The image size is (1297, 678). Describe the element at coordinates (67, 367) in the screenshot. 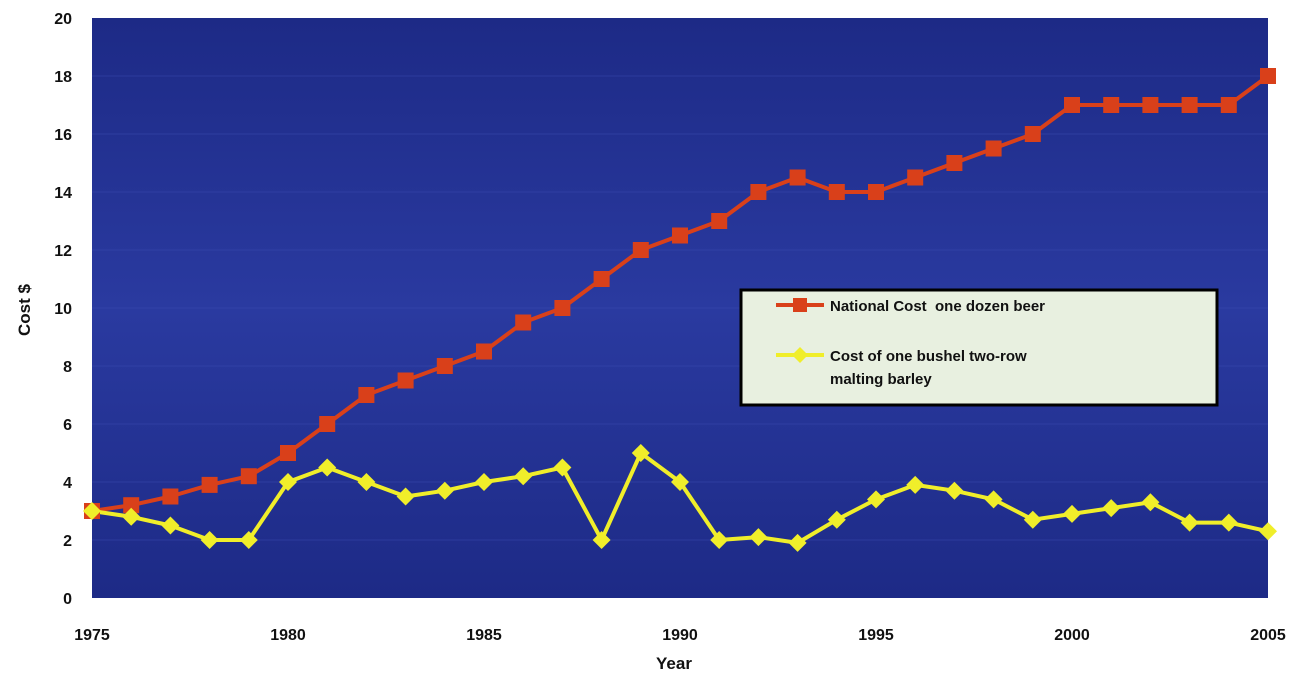

I see `y-tick-label: 8` at that location.